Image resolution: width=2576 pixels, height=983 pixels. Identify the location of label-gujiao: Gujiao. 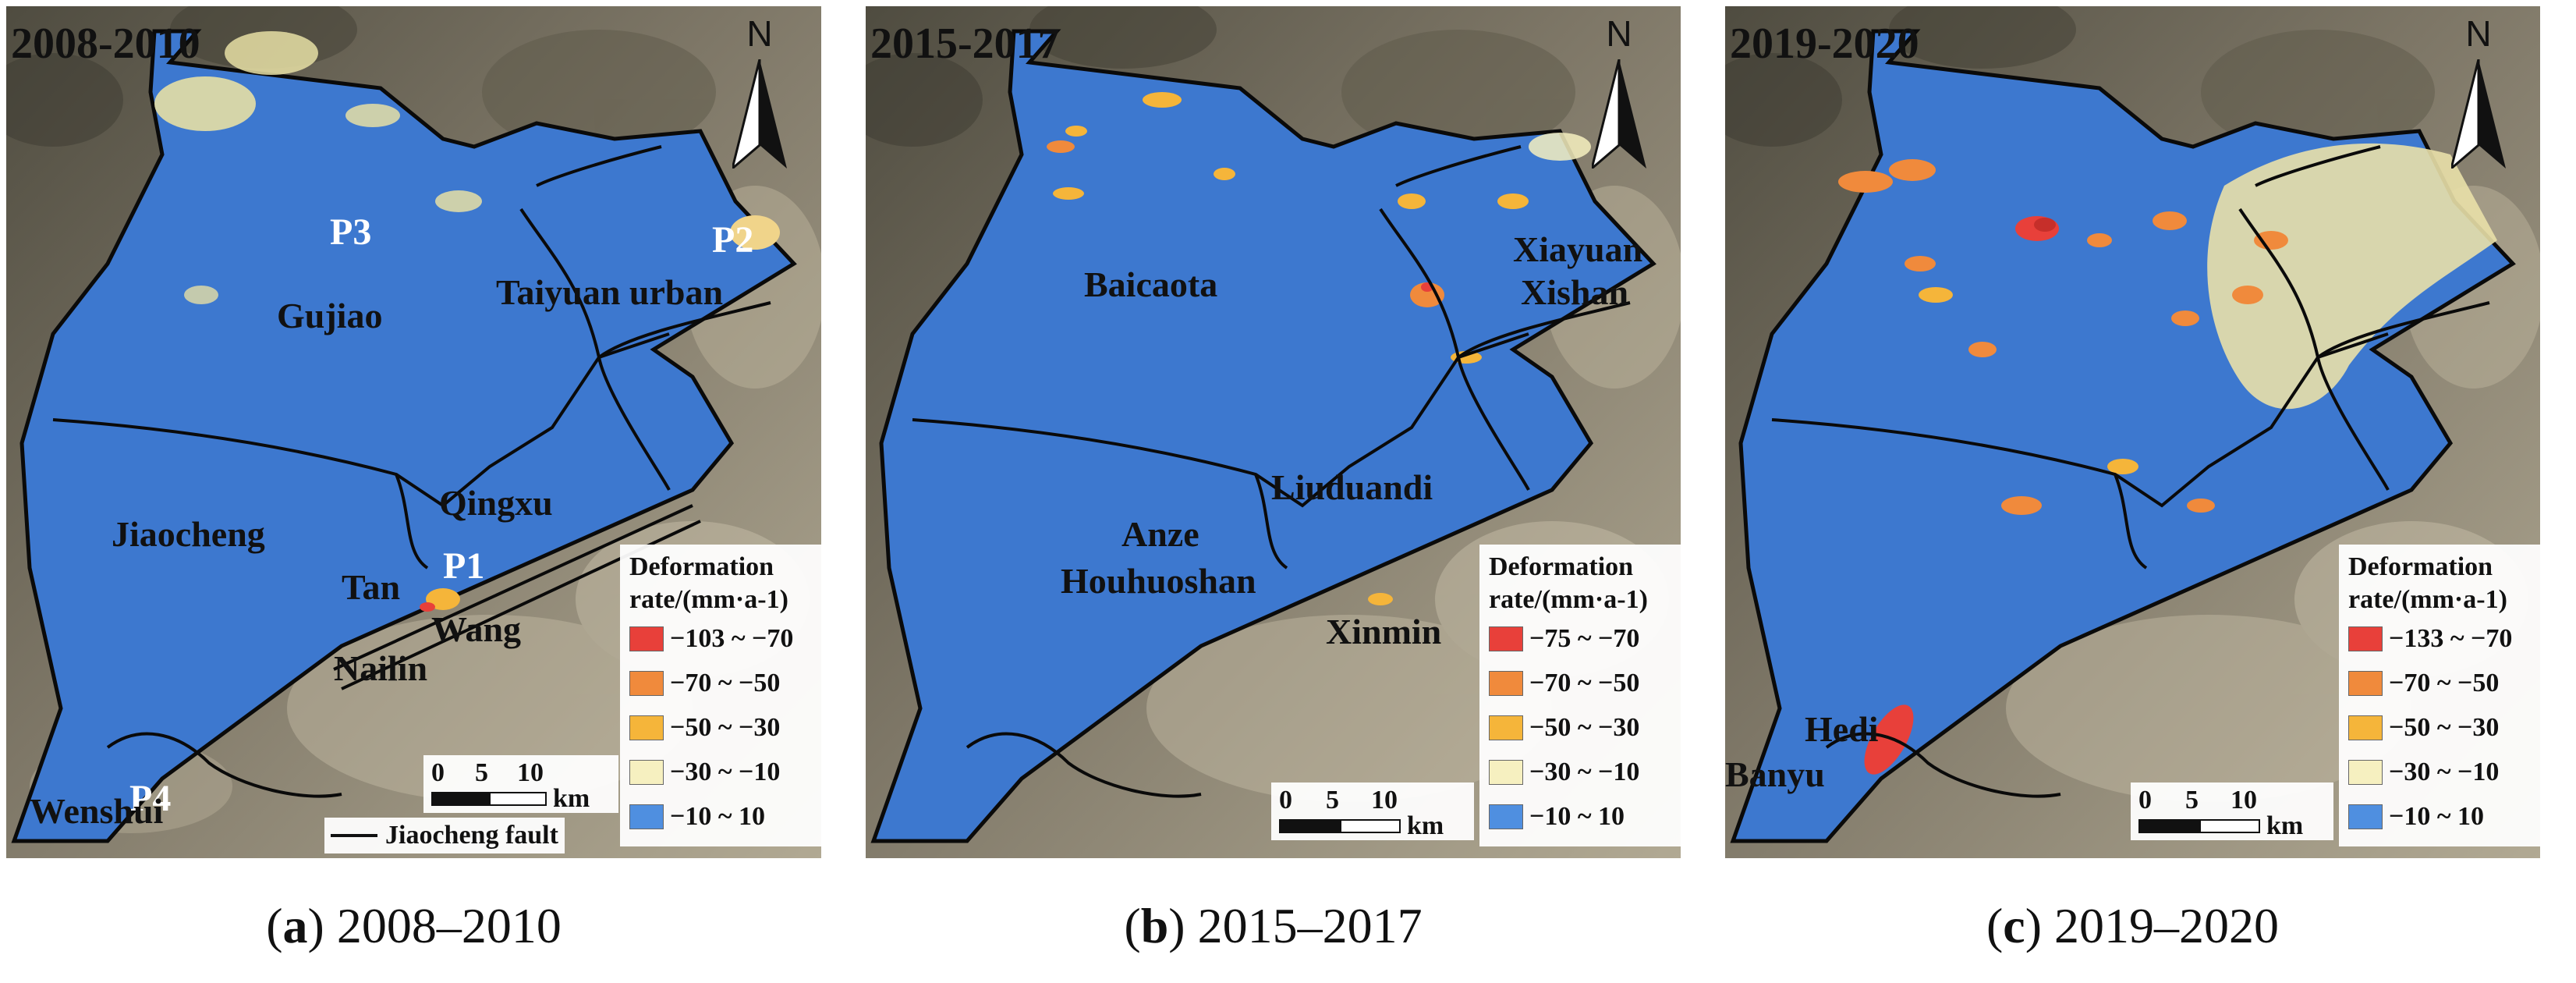
(330, 315).